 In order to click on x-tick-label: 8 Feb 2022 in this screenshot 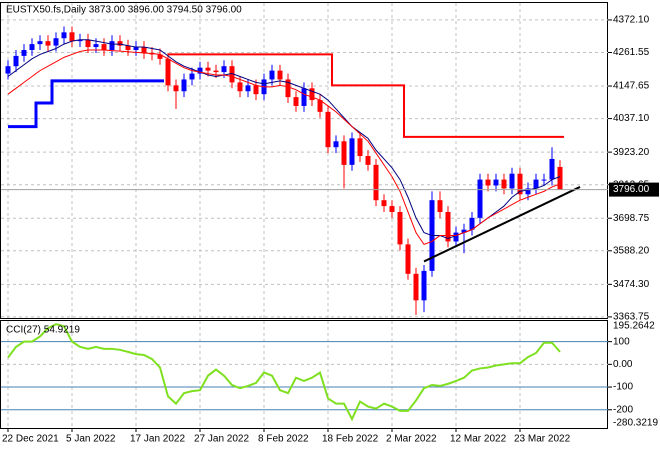, I will do `click(283, 439)`.